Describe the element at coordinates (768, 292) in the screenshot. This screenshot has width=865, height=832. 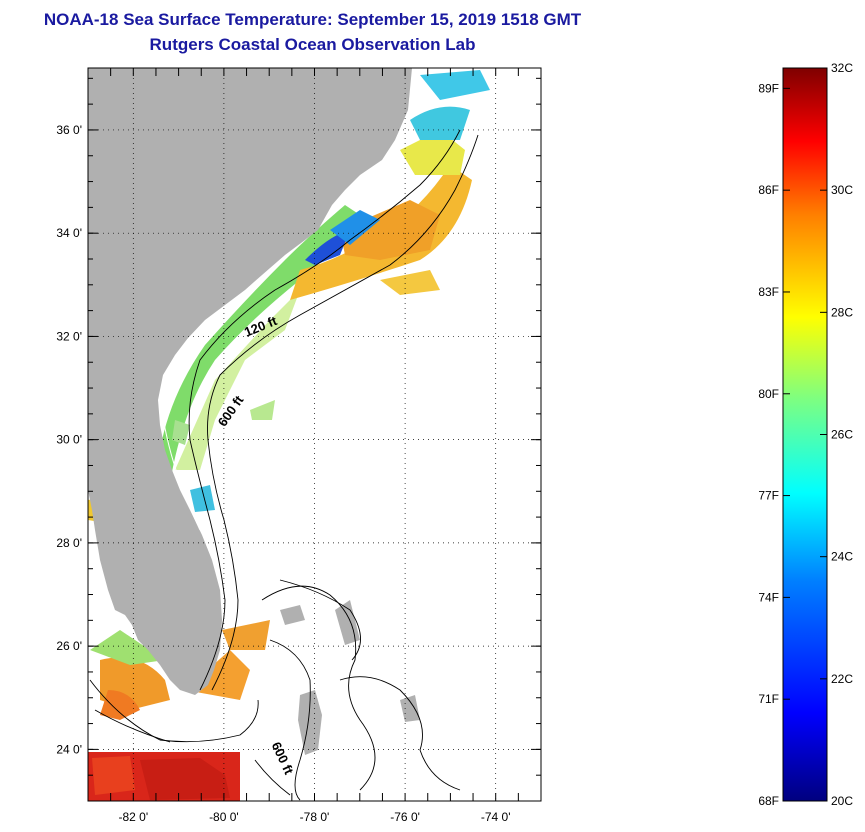
I see `colorbar-label-fahrenheit: 83F` at that location.